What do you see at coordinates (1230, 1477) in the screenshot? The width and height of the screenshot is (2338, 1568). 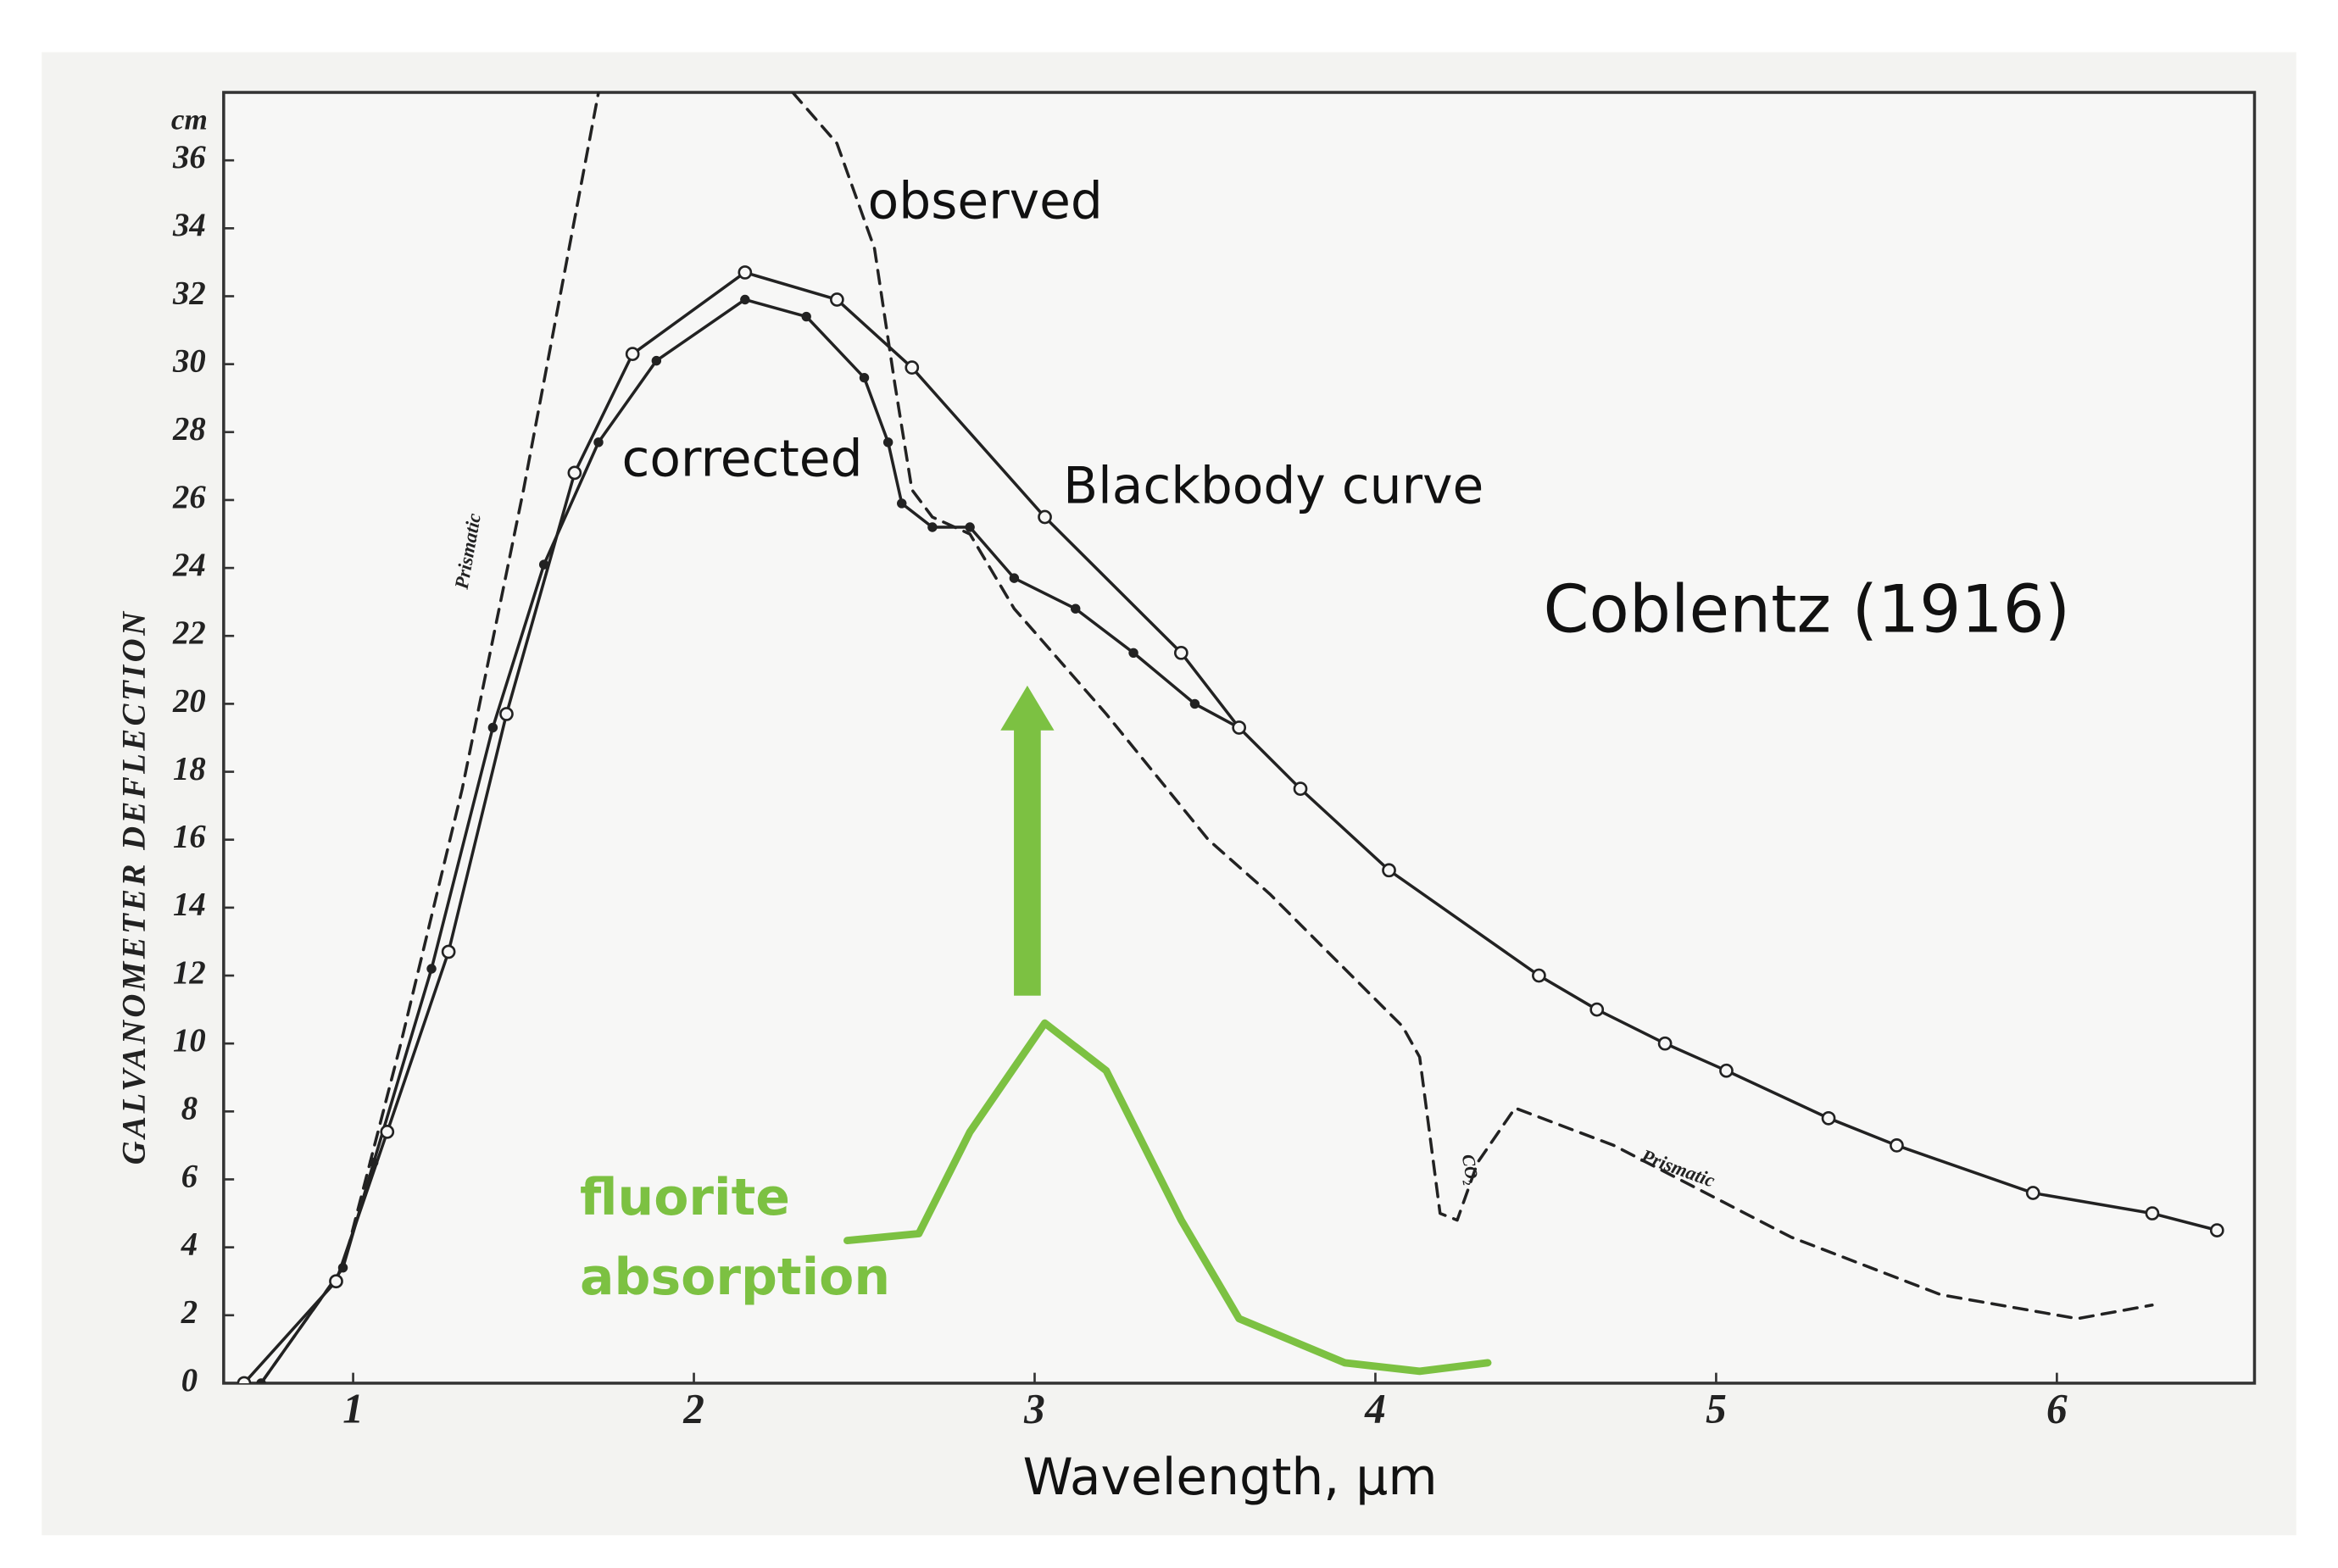 I see `x-axis-label: Wavelength, µm` at bounding box center [1230, 1477].